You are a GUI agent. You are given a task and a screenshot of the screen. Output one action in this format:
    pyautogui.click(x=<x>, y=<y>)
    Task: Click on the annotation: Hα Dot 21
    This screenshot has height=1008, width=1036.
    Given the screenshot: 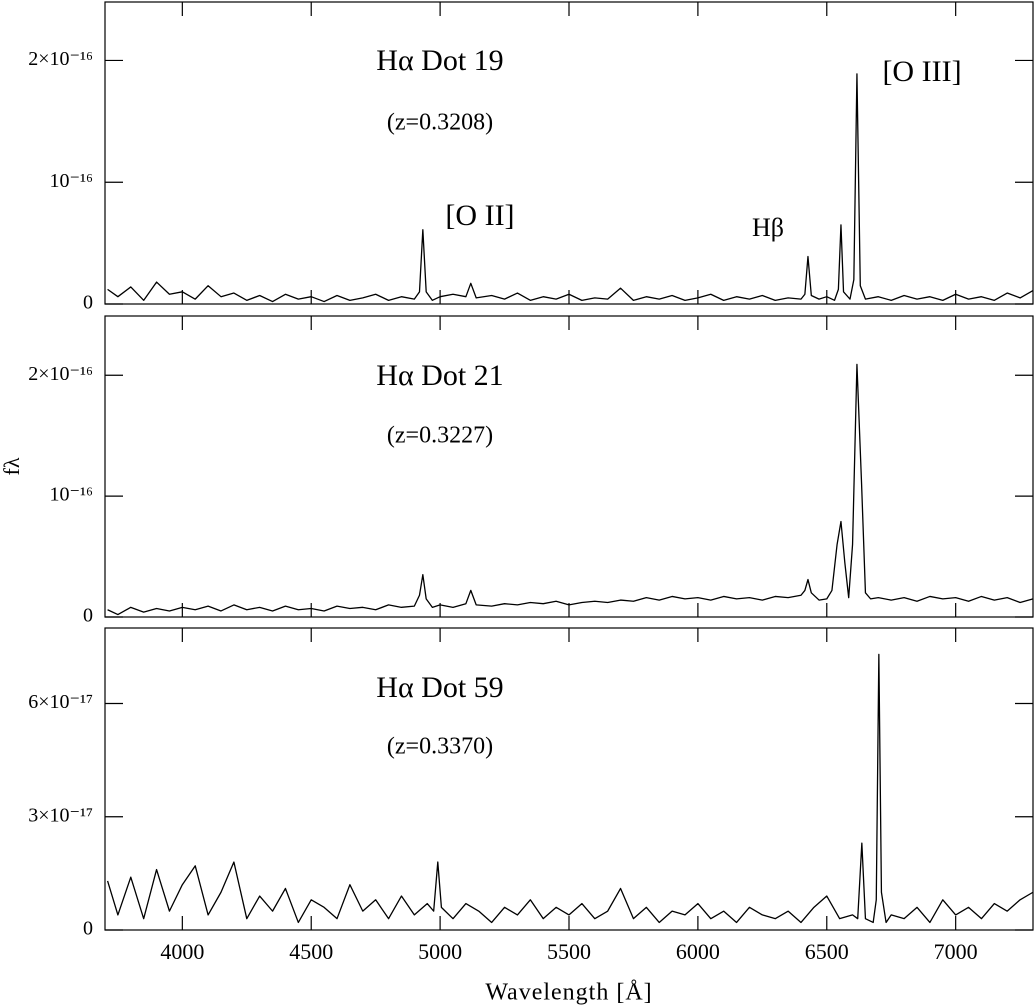 What is the action you would take?
    pyautogui.click(x=439, y=375)
    